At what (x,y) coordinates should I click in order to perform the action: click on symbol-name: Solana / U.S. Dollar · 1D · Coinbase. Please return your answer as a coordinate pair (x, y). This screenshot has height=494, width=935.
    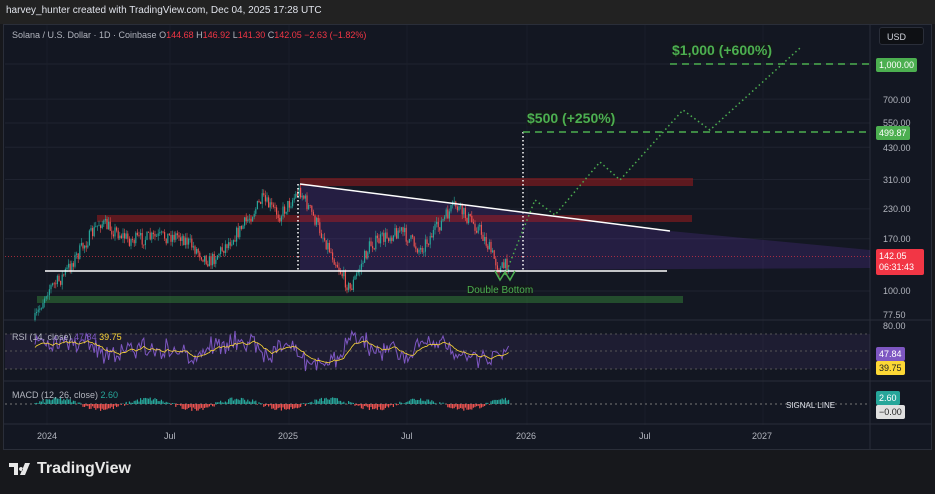
    Looking at the image, I should click on (84, 35).